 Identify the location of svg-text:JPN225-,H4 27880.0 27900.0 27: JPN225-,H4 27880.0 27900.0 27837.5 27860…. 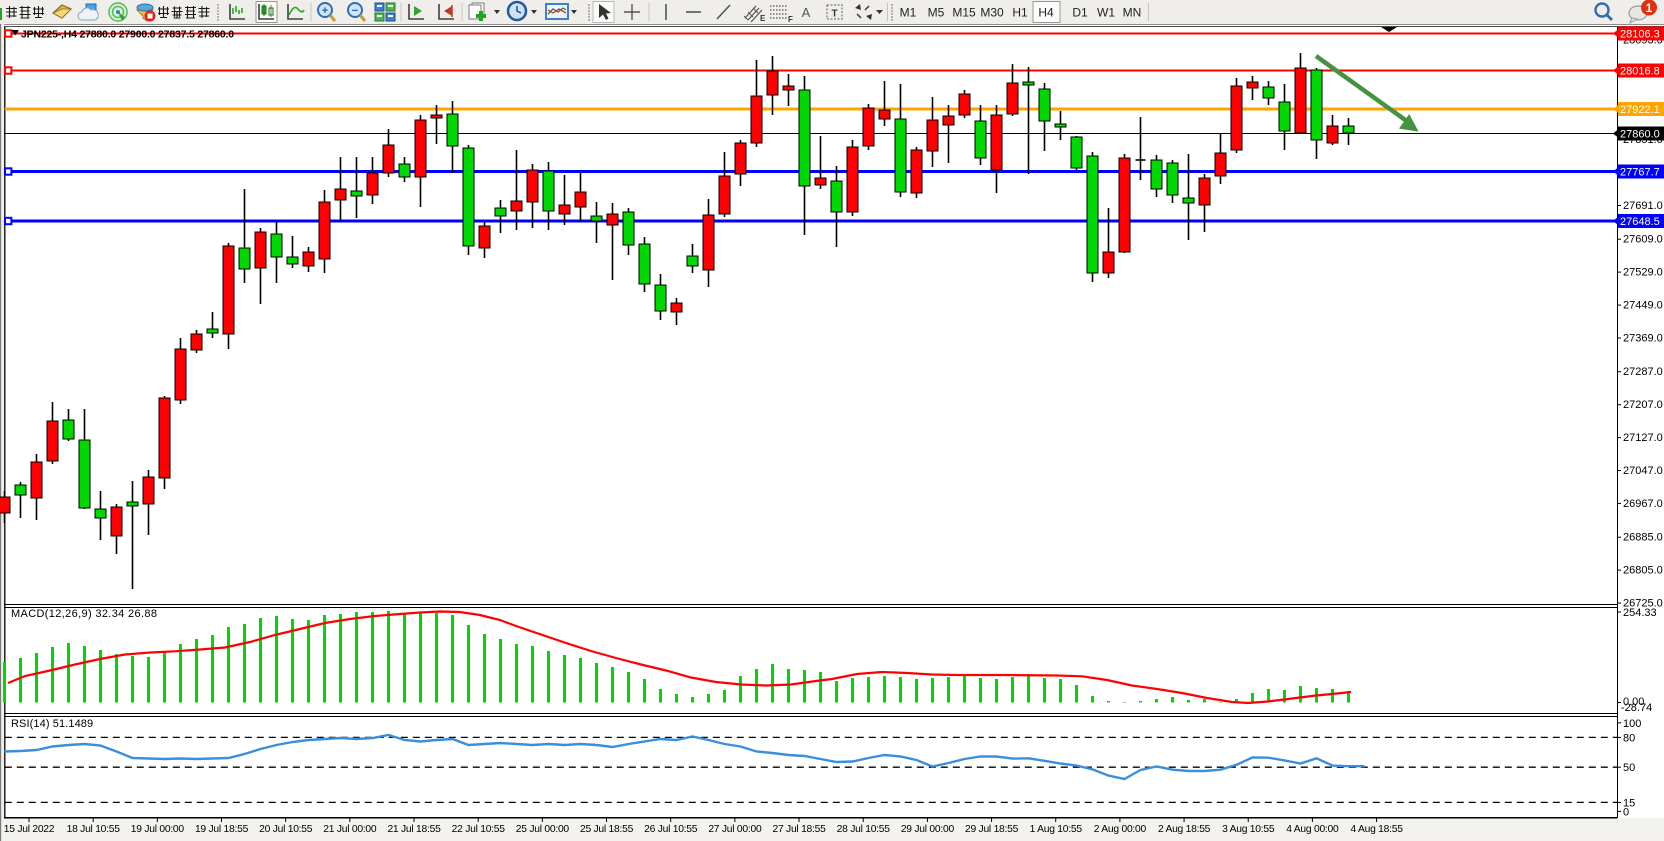
(127, 35).